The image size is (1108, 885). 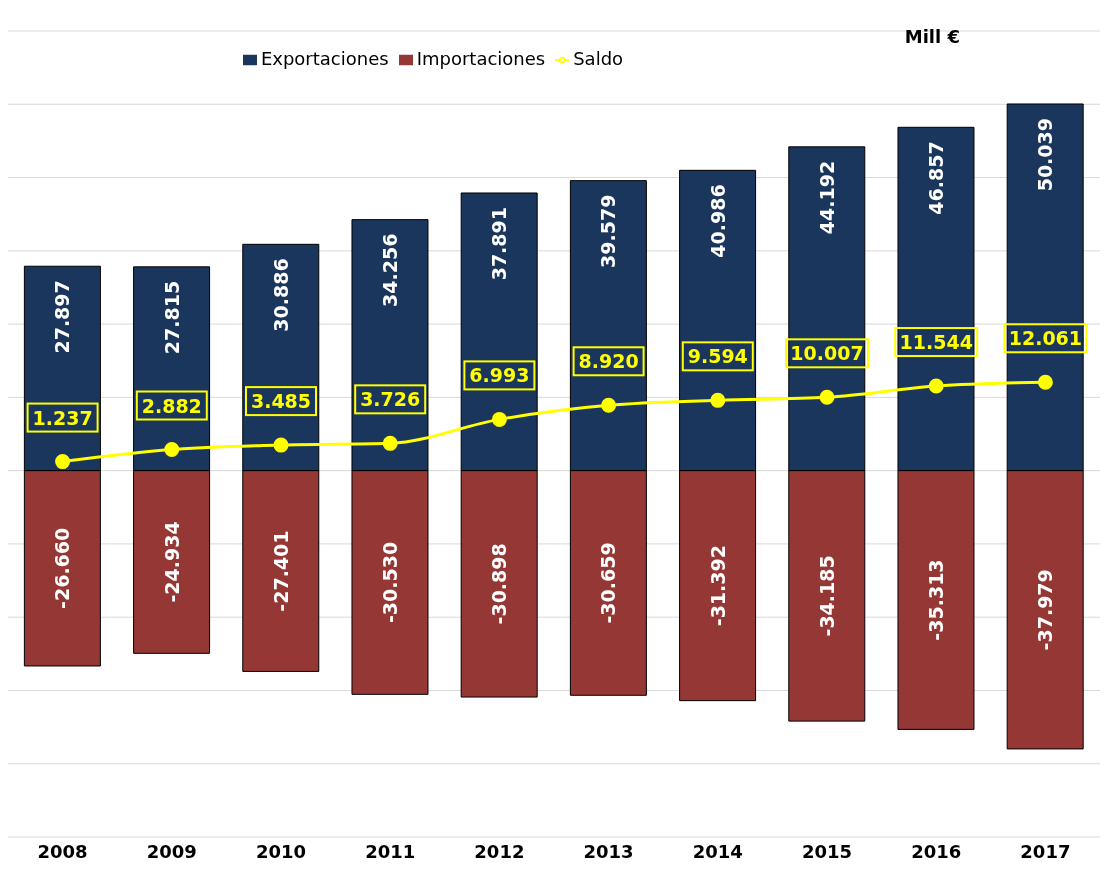 What do you see at coordinates (717, 356) in the screenshot?
I see `data-label: 9.594` at bounding box center [717, 356].